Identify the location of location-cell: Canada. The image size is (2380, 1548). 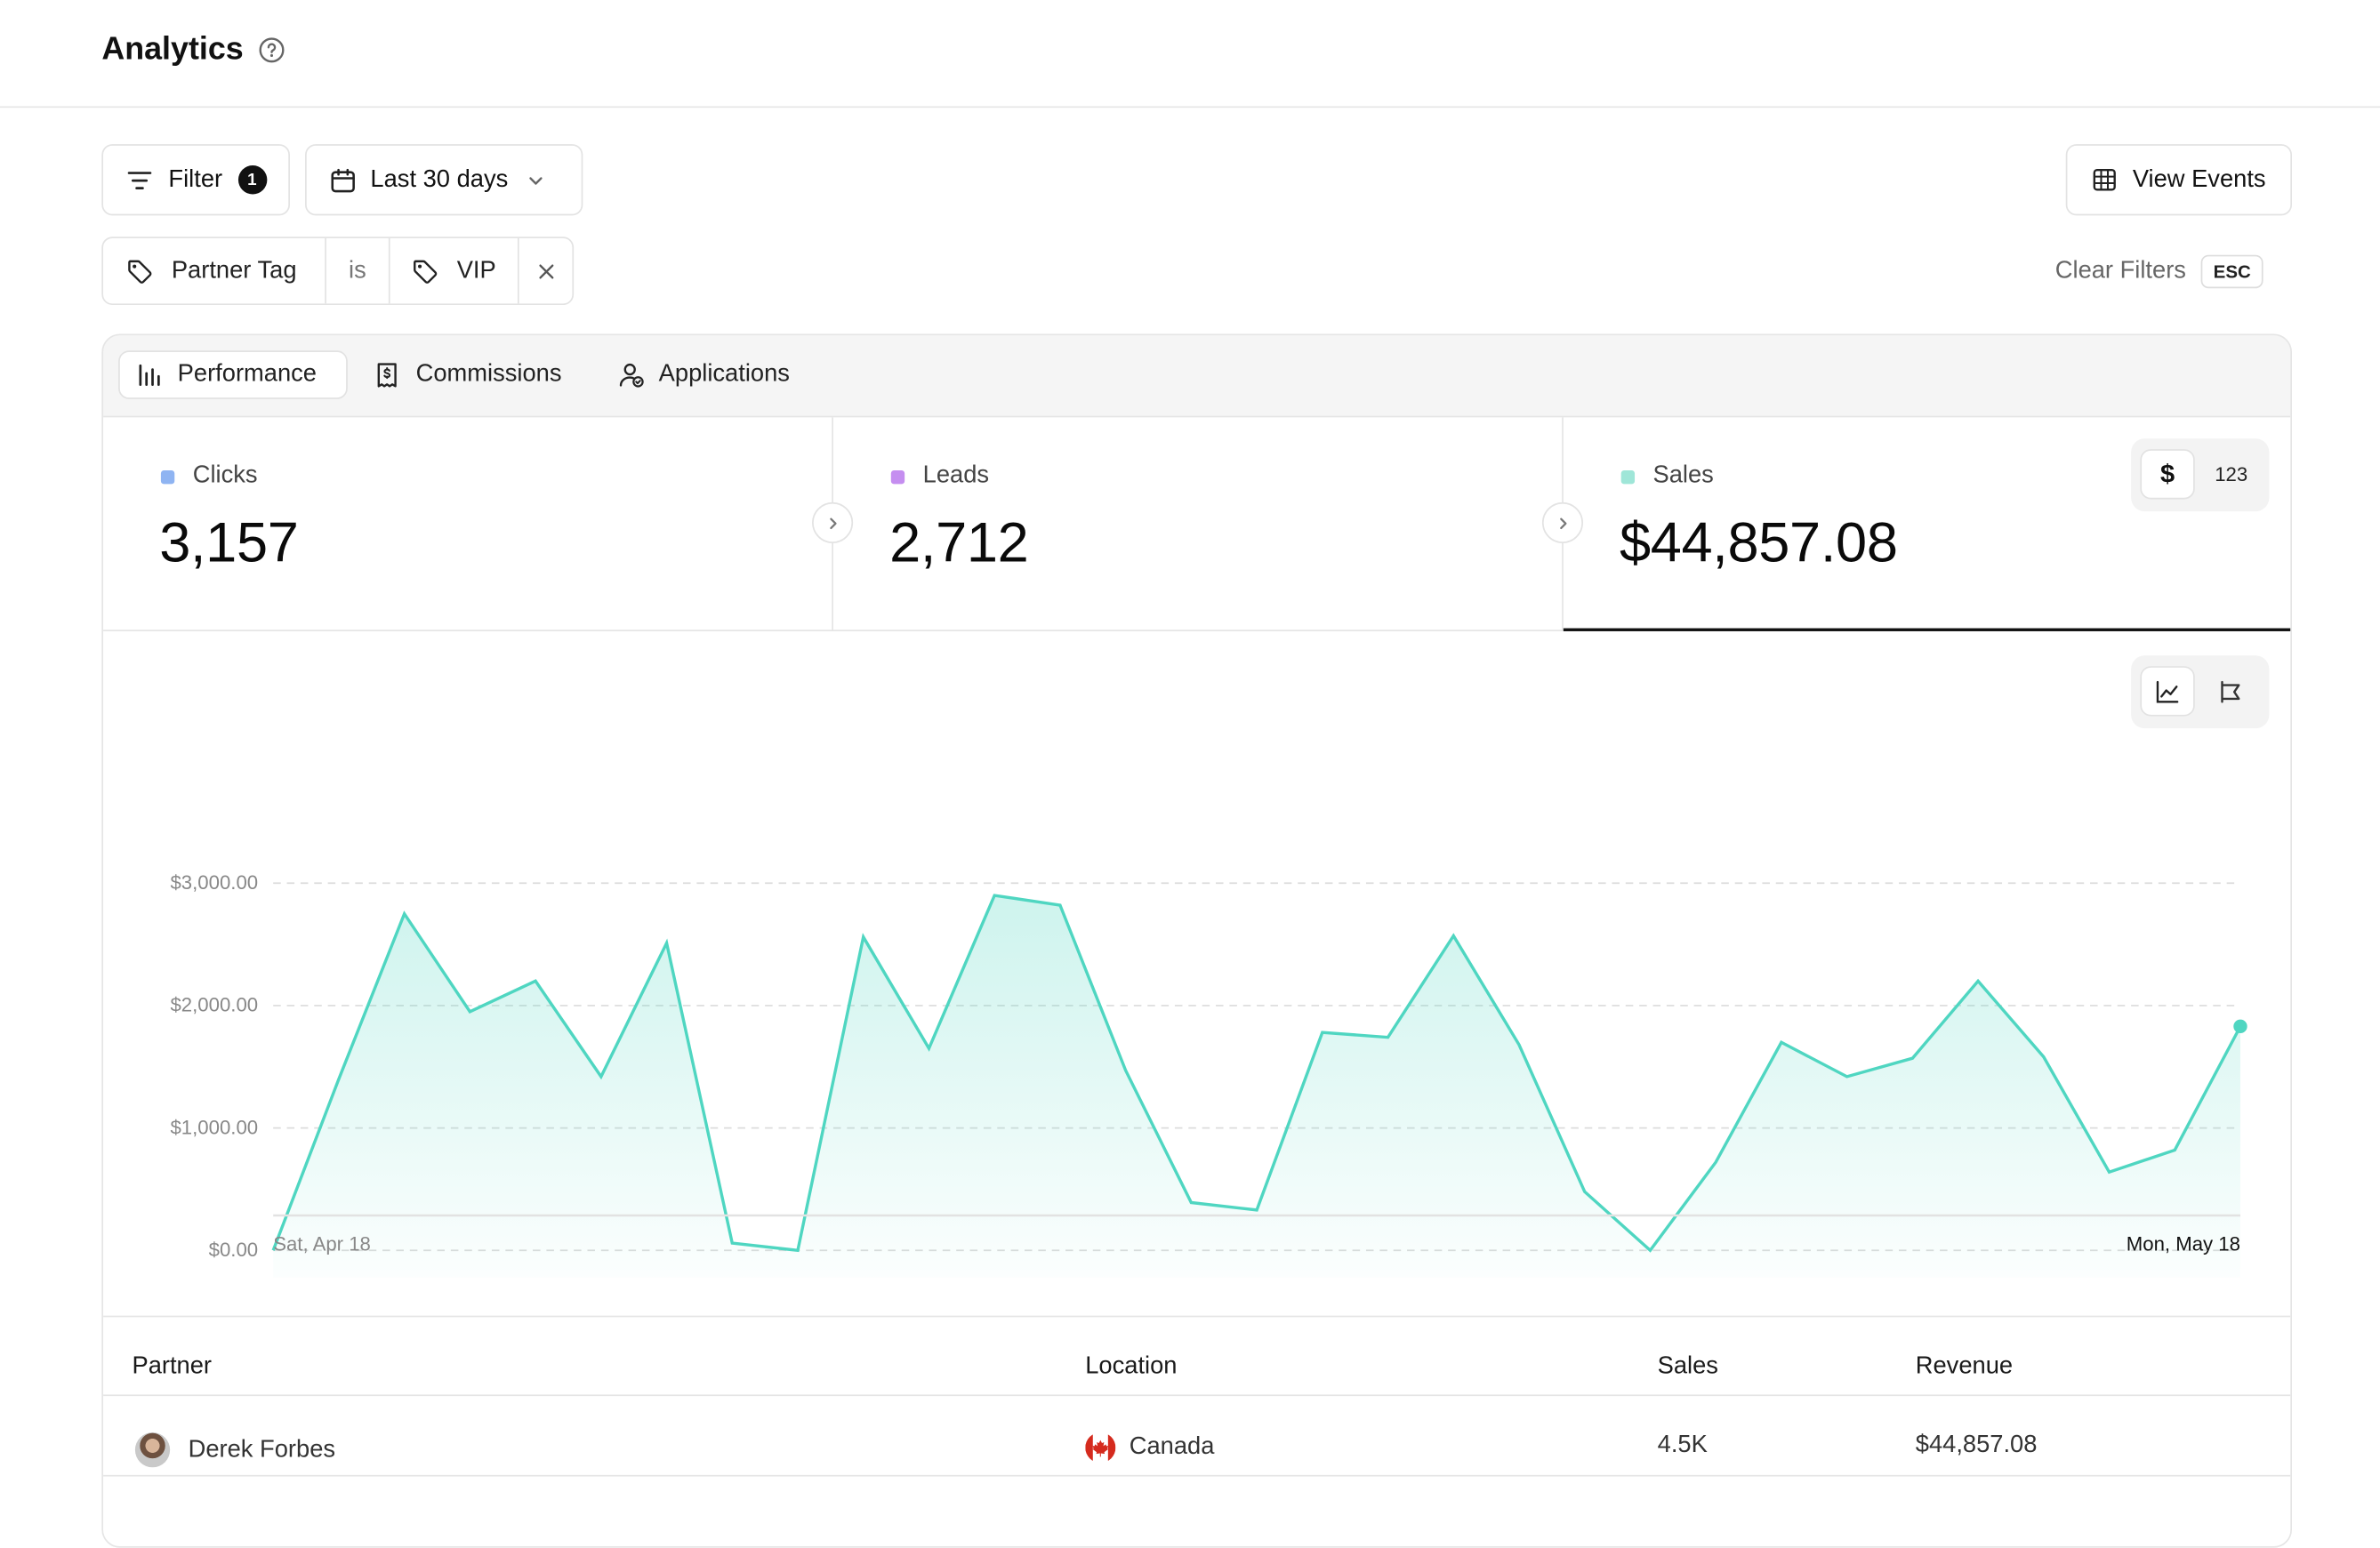
(1150, 1448).